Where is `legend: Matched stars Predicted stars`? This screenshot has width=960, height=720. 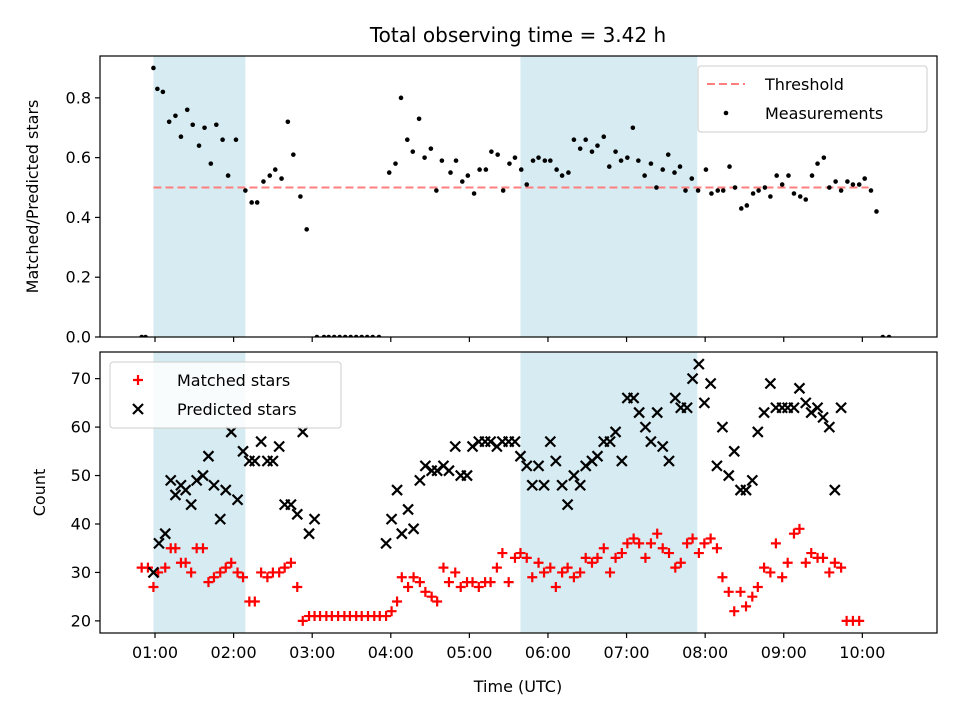
legend: Matched stars Predicted stars is located at coordinates (225, 395).